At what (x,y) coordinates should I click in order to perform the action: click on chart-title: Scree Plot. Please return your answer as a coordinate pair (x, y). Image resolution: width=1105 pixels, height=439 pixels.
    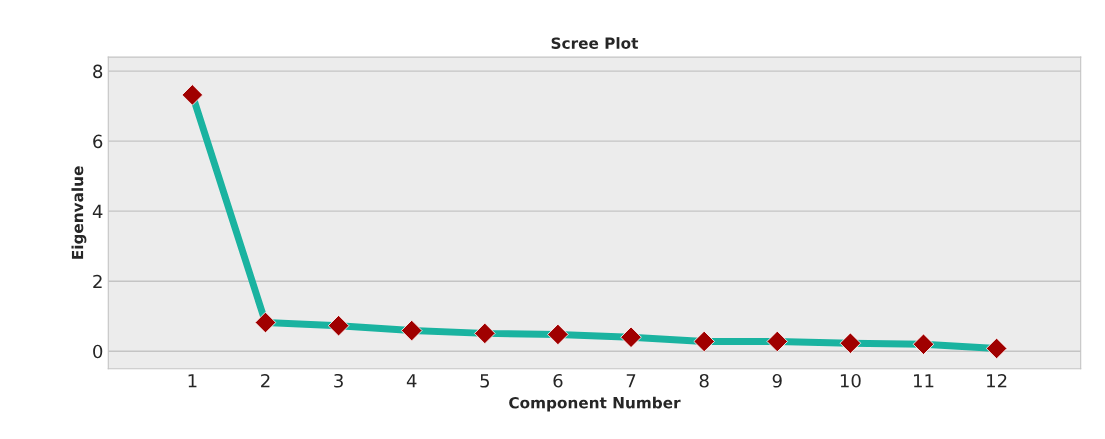
    Looking at the image, I should click on (595, 43).